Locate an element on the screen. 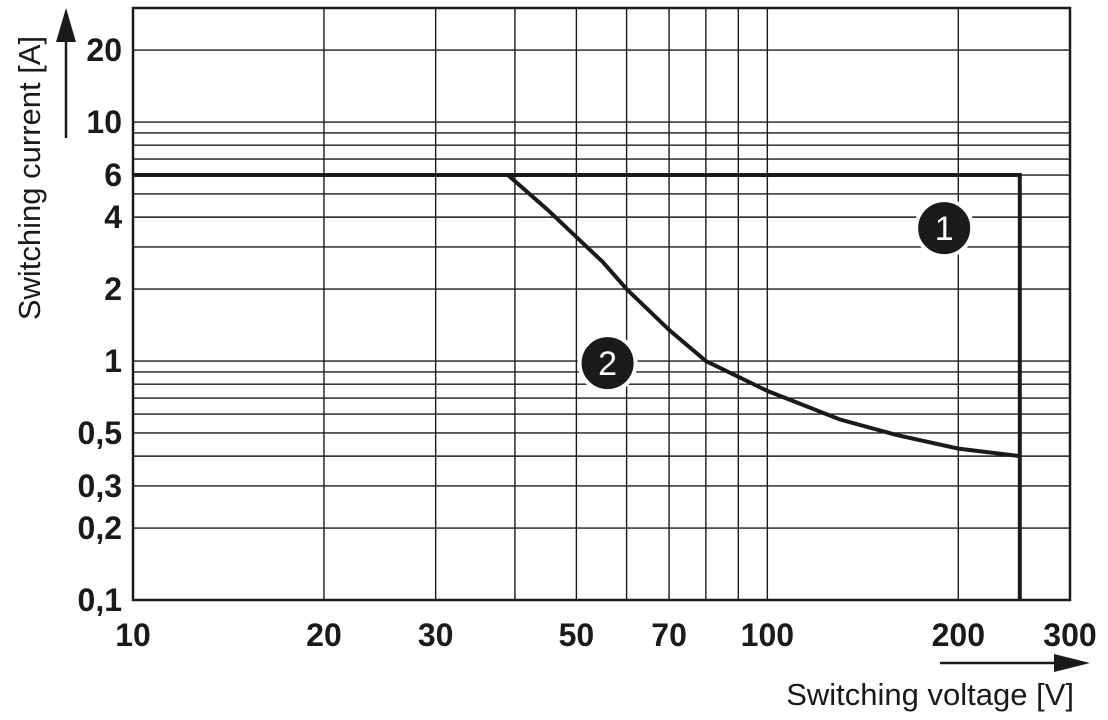 The height and width of the screenshot is (720, 1108). y-tick-label: 10 is located at coordinates (104, 122).